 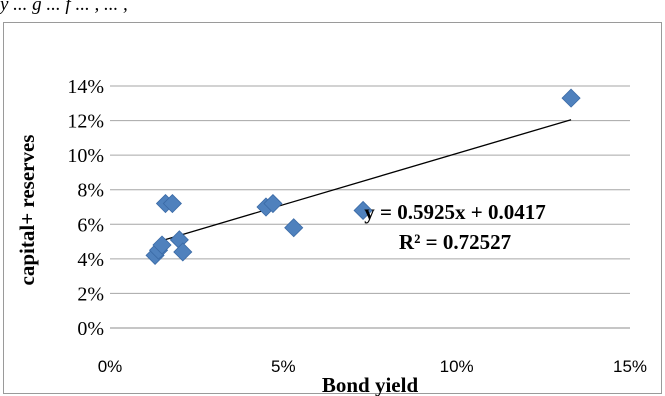 What do you see at coordinates (90, 191) in the screenshot?
I see `y-tick-label: 8%` at bounding box center [90, 191].